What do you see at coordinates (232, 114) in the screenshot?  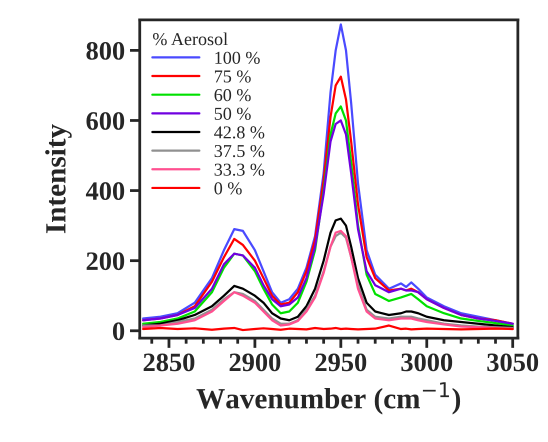 I see `legend-label: 50 %` at bounding box center [232, 114].